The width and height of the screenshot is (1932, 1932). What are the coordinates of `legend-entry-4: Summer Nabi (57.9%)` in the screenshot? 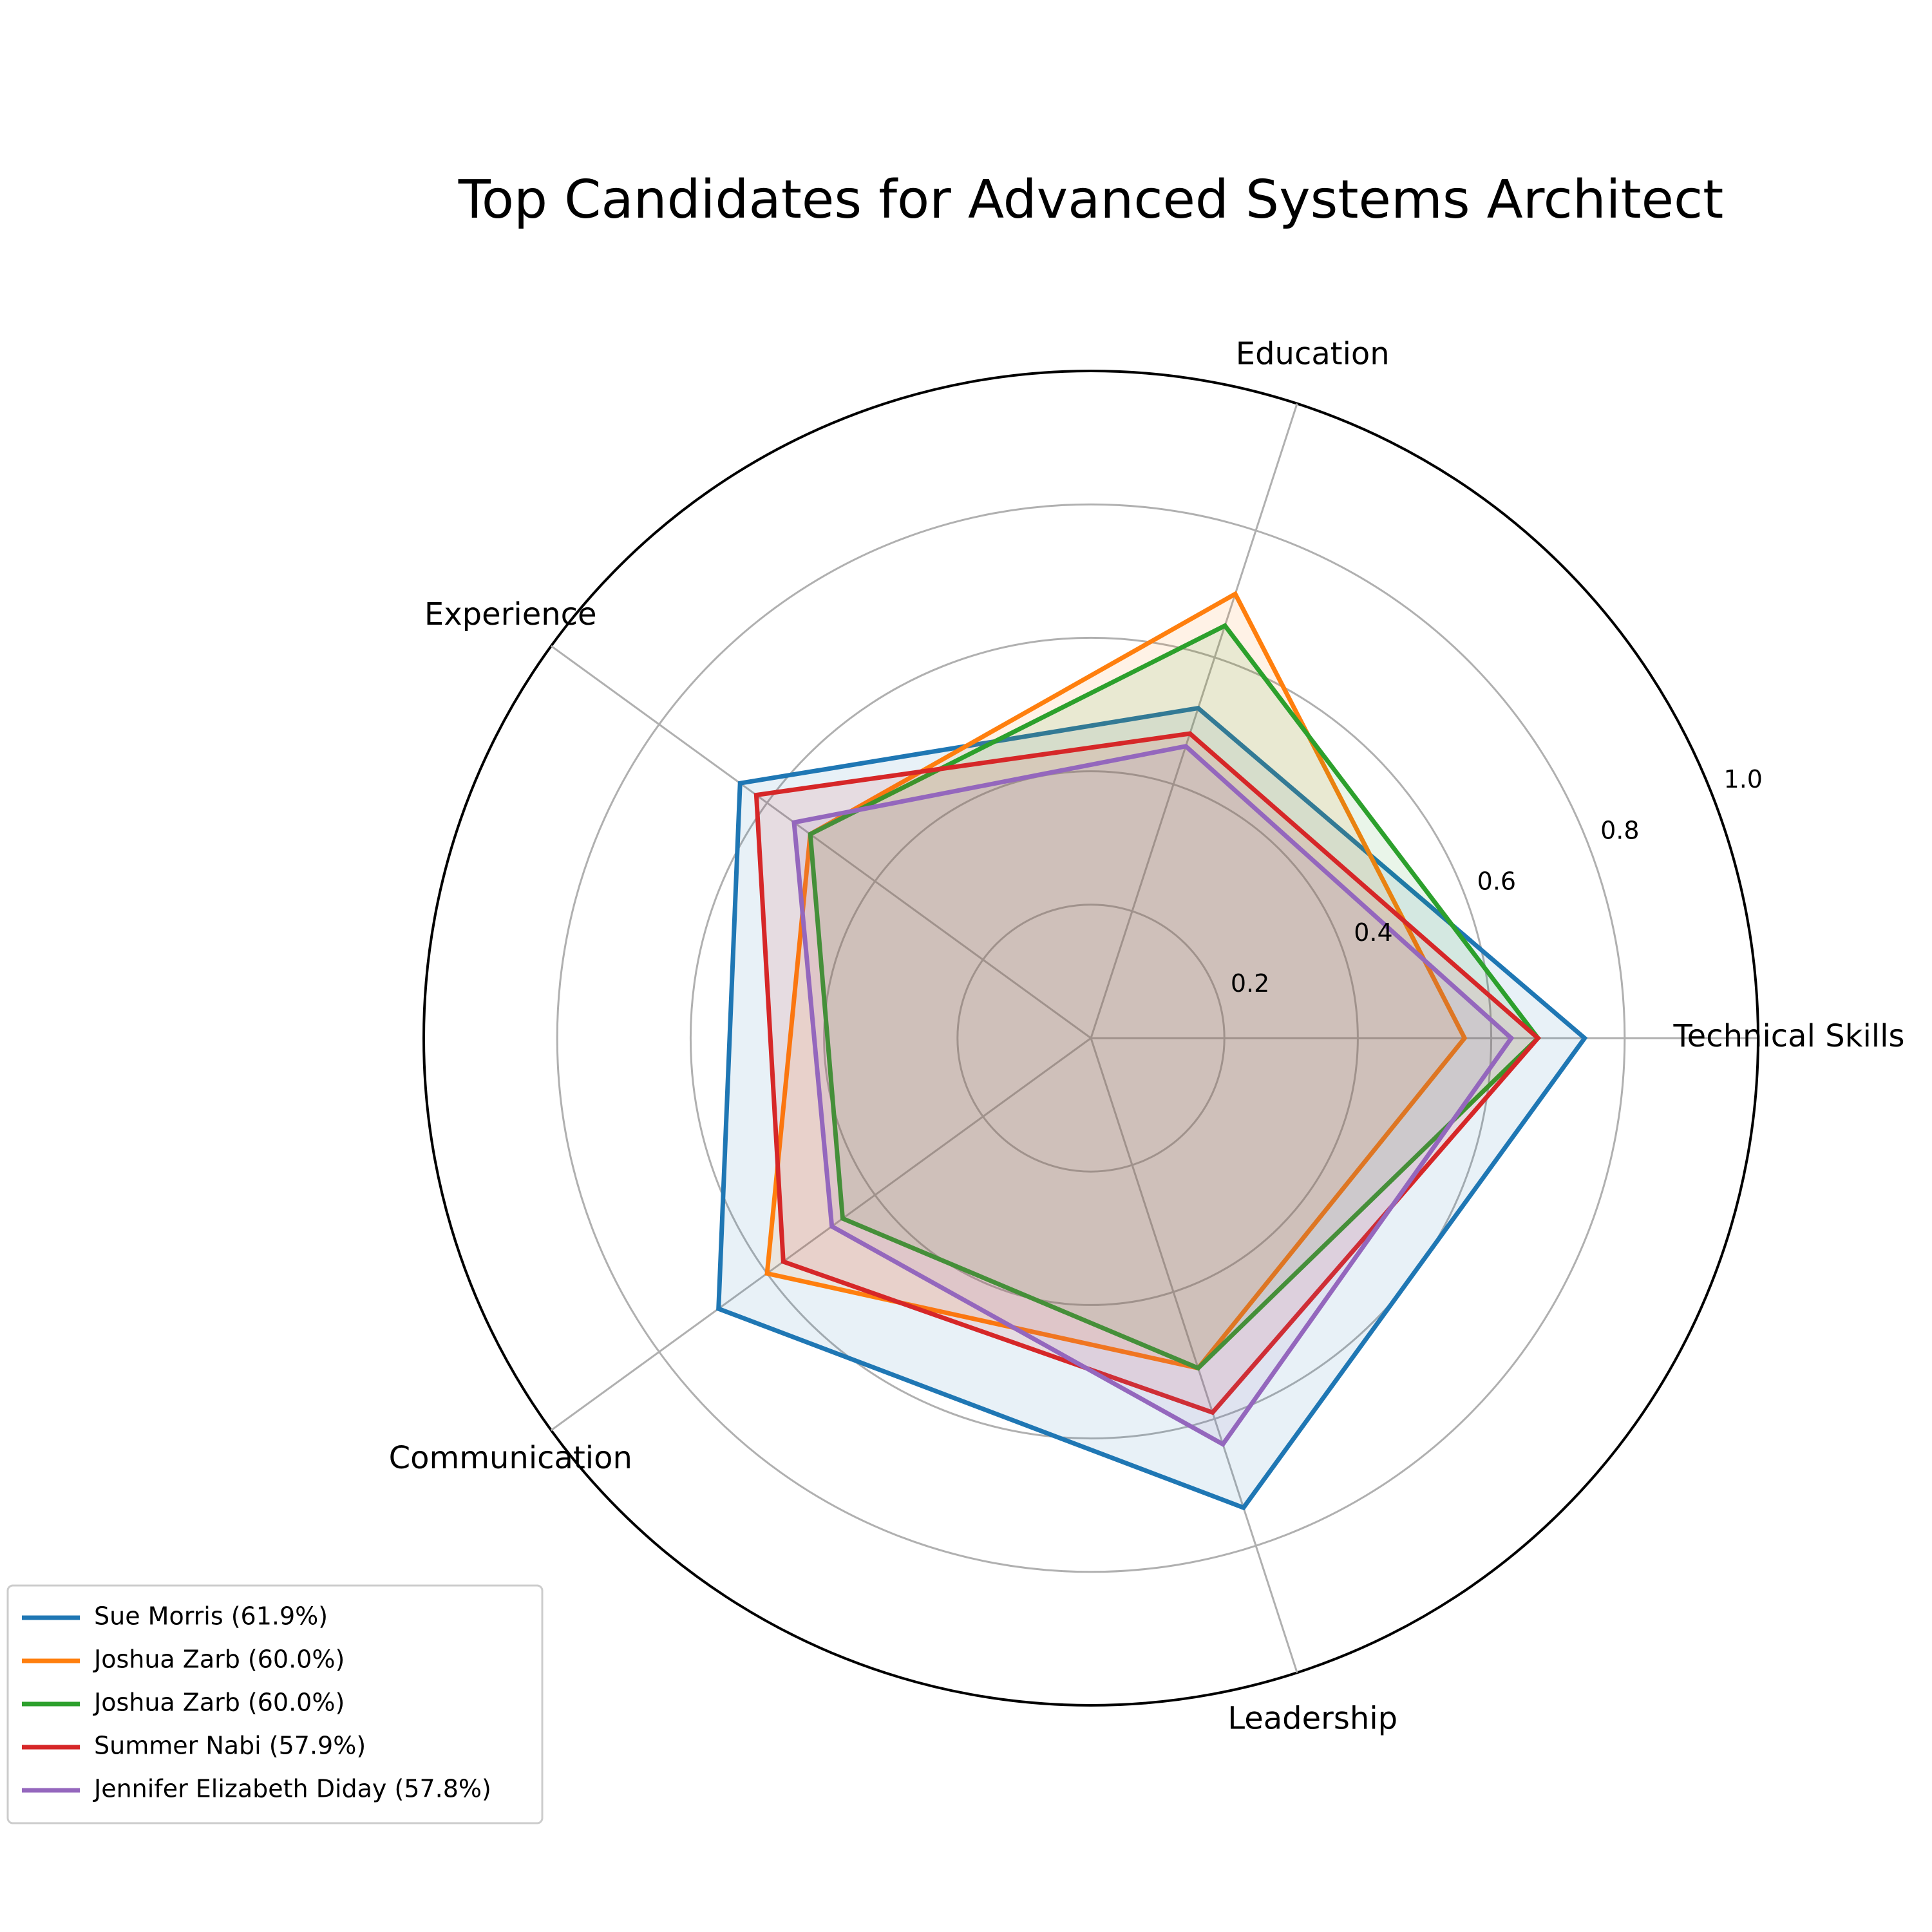 It's located at (230, 1746).